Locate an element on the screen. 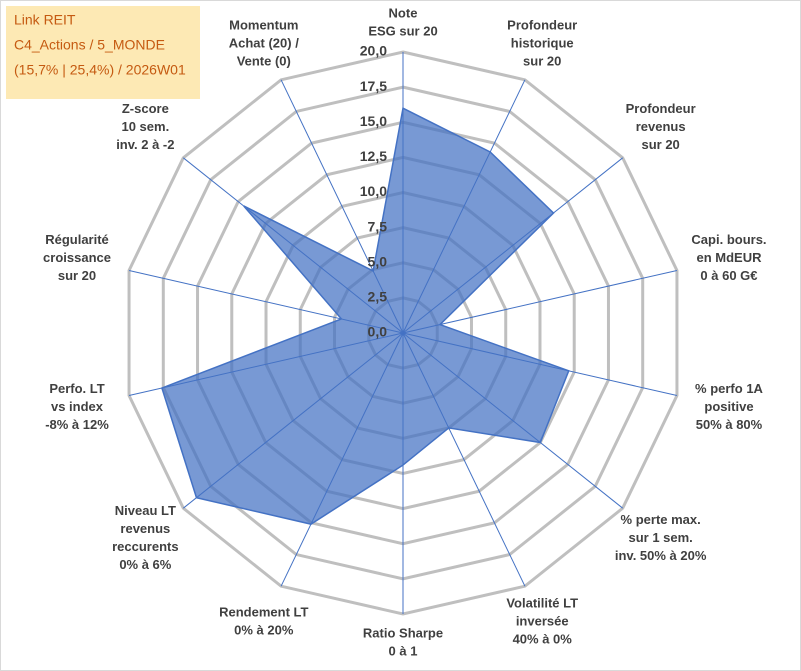  info-line: Link REIT is located at coordinates (45, 20).